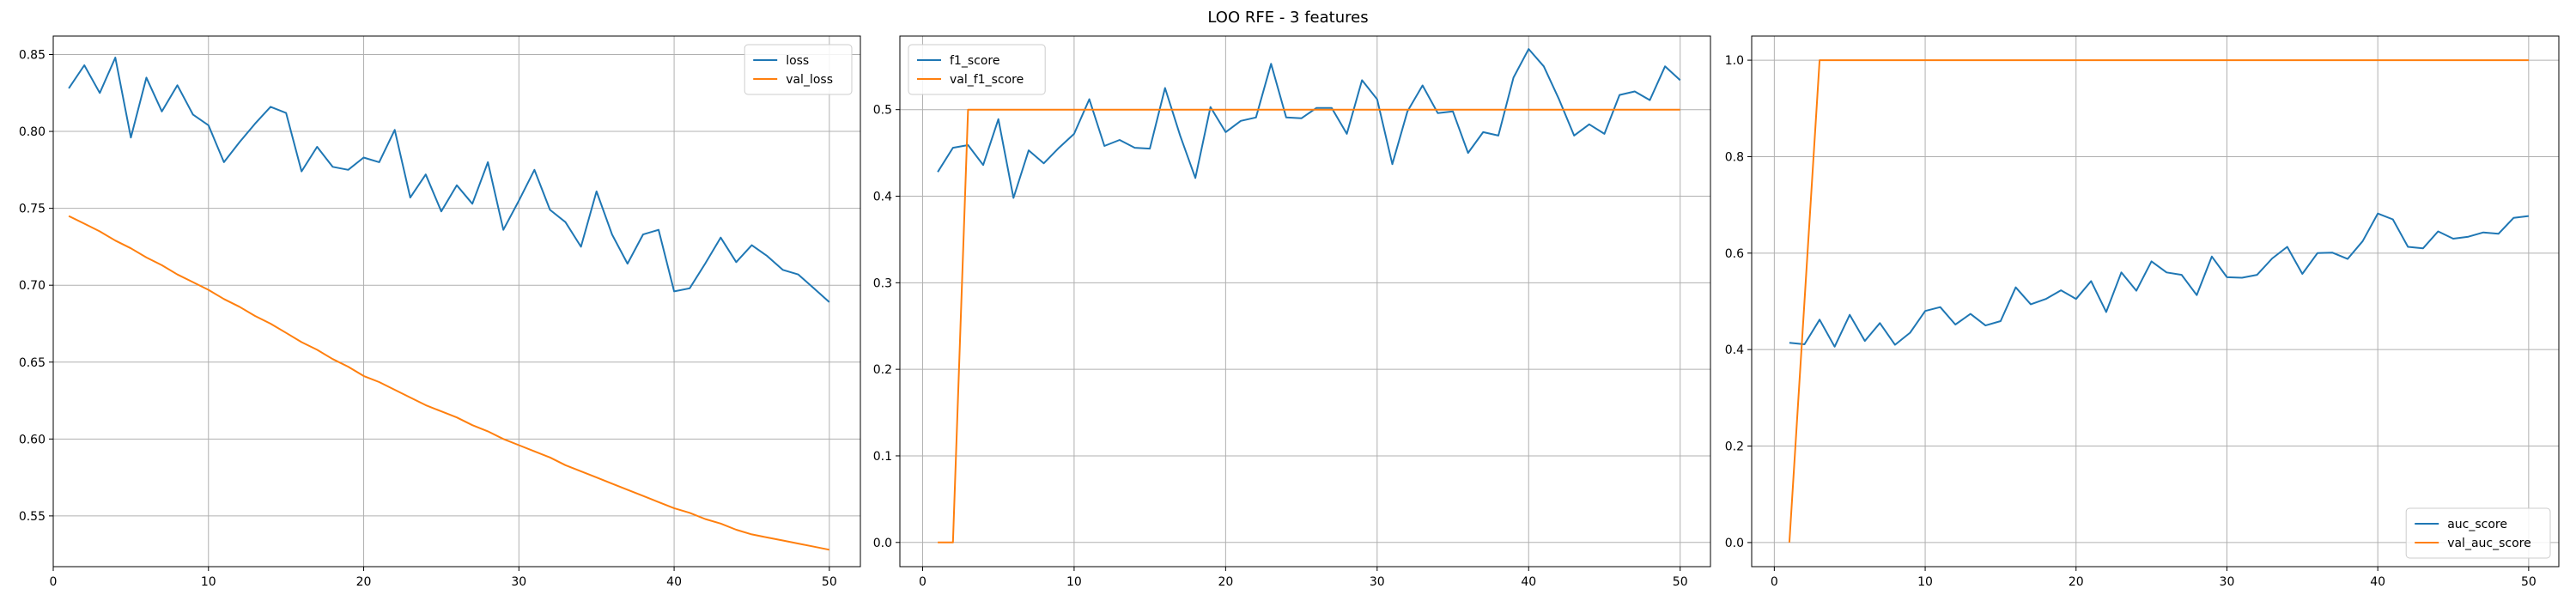 The height and width of the screenshot is (601, 2576). I want to click on legend-label: val_f1_score, so click(987, 80).